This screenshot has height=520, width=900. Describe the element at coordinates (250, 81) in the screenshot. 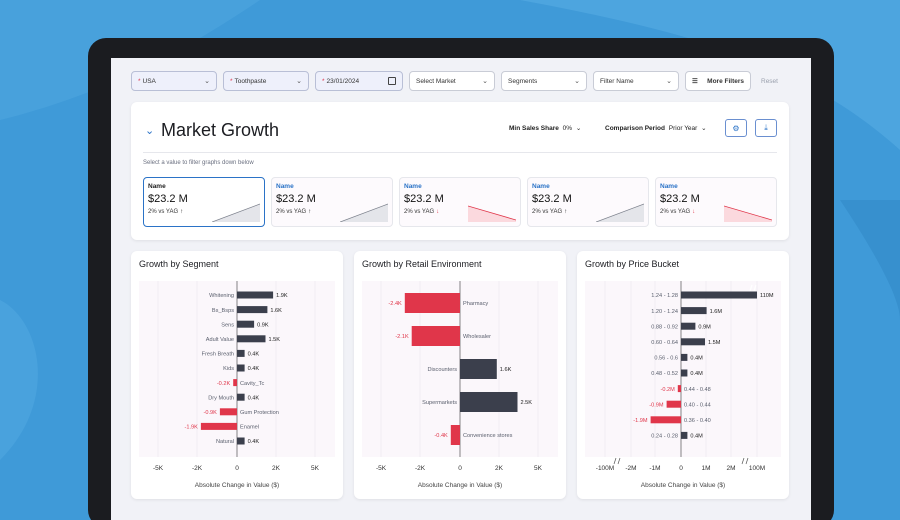

I see `category-value: Toothpaste` at that location.